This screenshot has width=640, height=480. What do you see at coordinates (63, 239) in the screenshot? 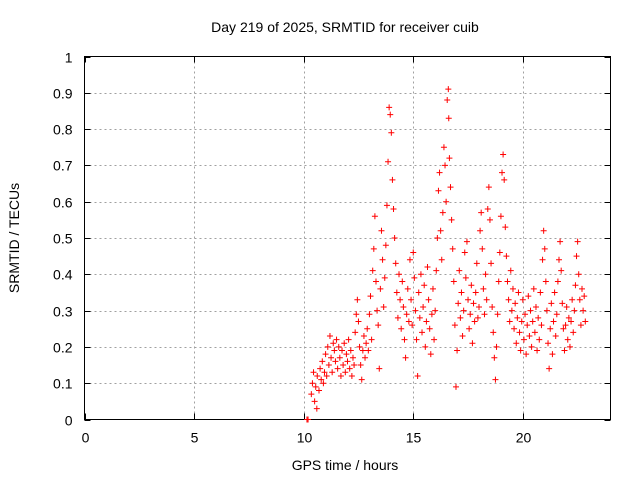
I see `y-tick-label: 0.5` at bounding box center [63, 239].